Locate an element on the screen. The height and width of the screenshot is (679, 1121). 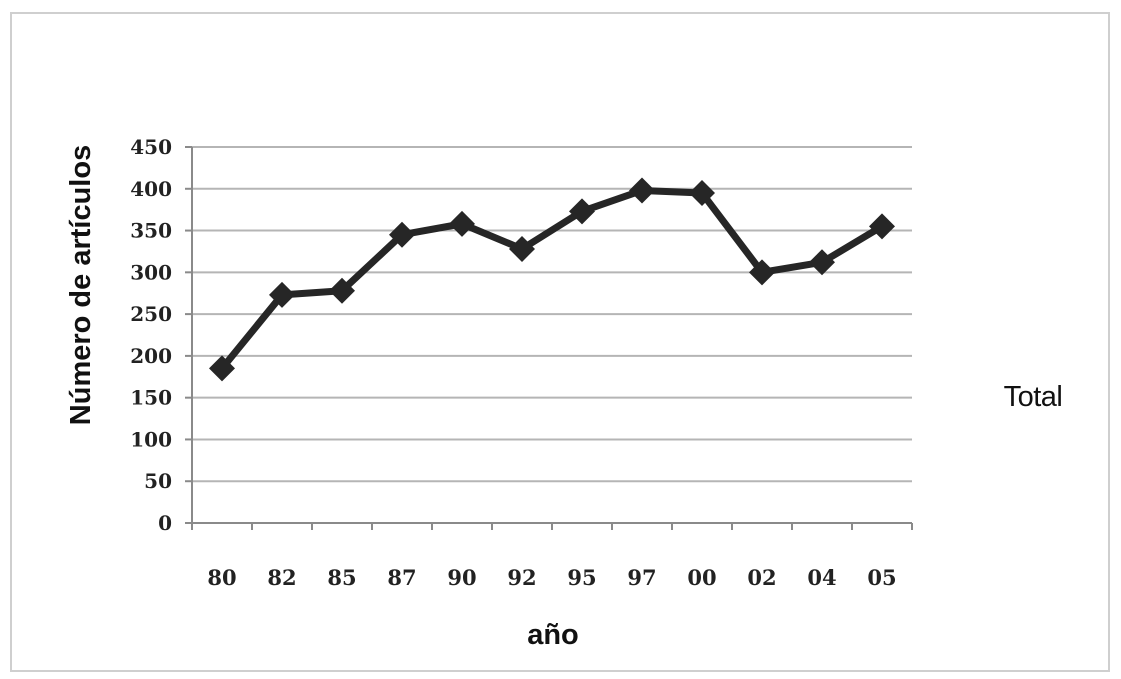
x-tick-label: 05 is located at coordinates (881, 577).